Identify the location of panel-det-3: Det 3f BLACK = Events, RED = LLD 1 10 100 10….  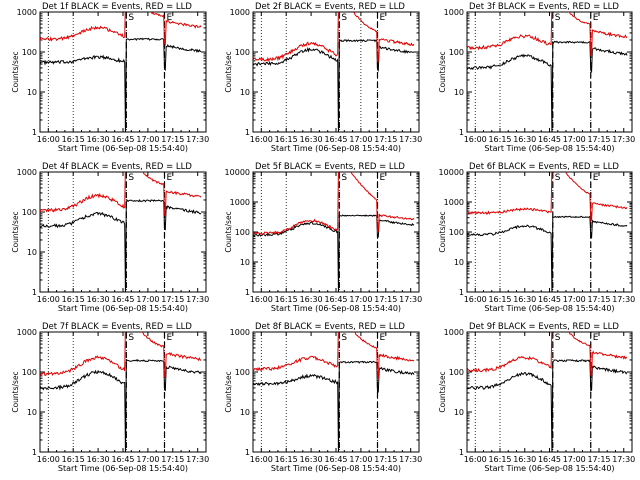
(536, 77).